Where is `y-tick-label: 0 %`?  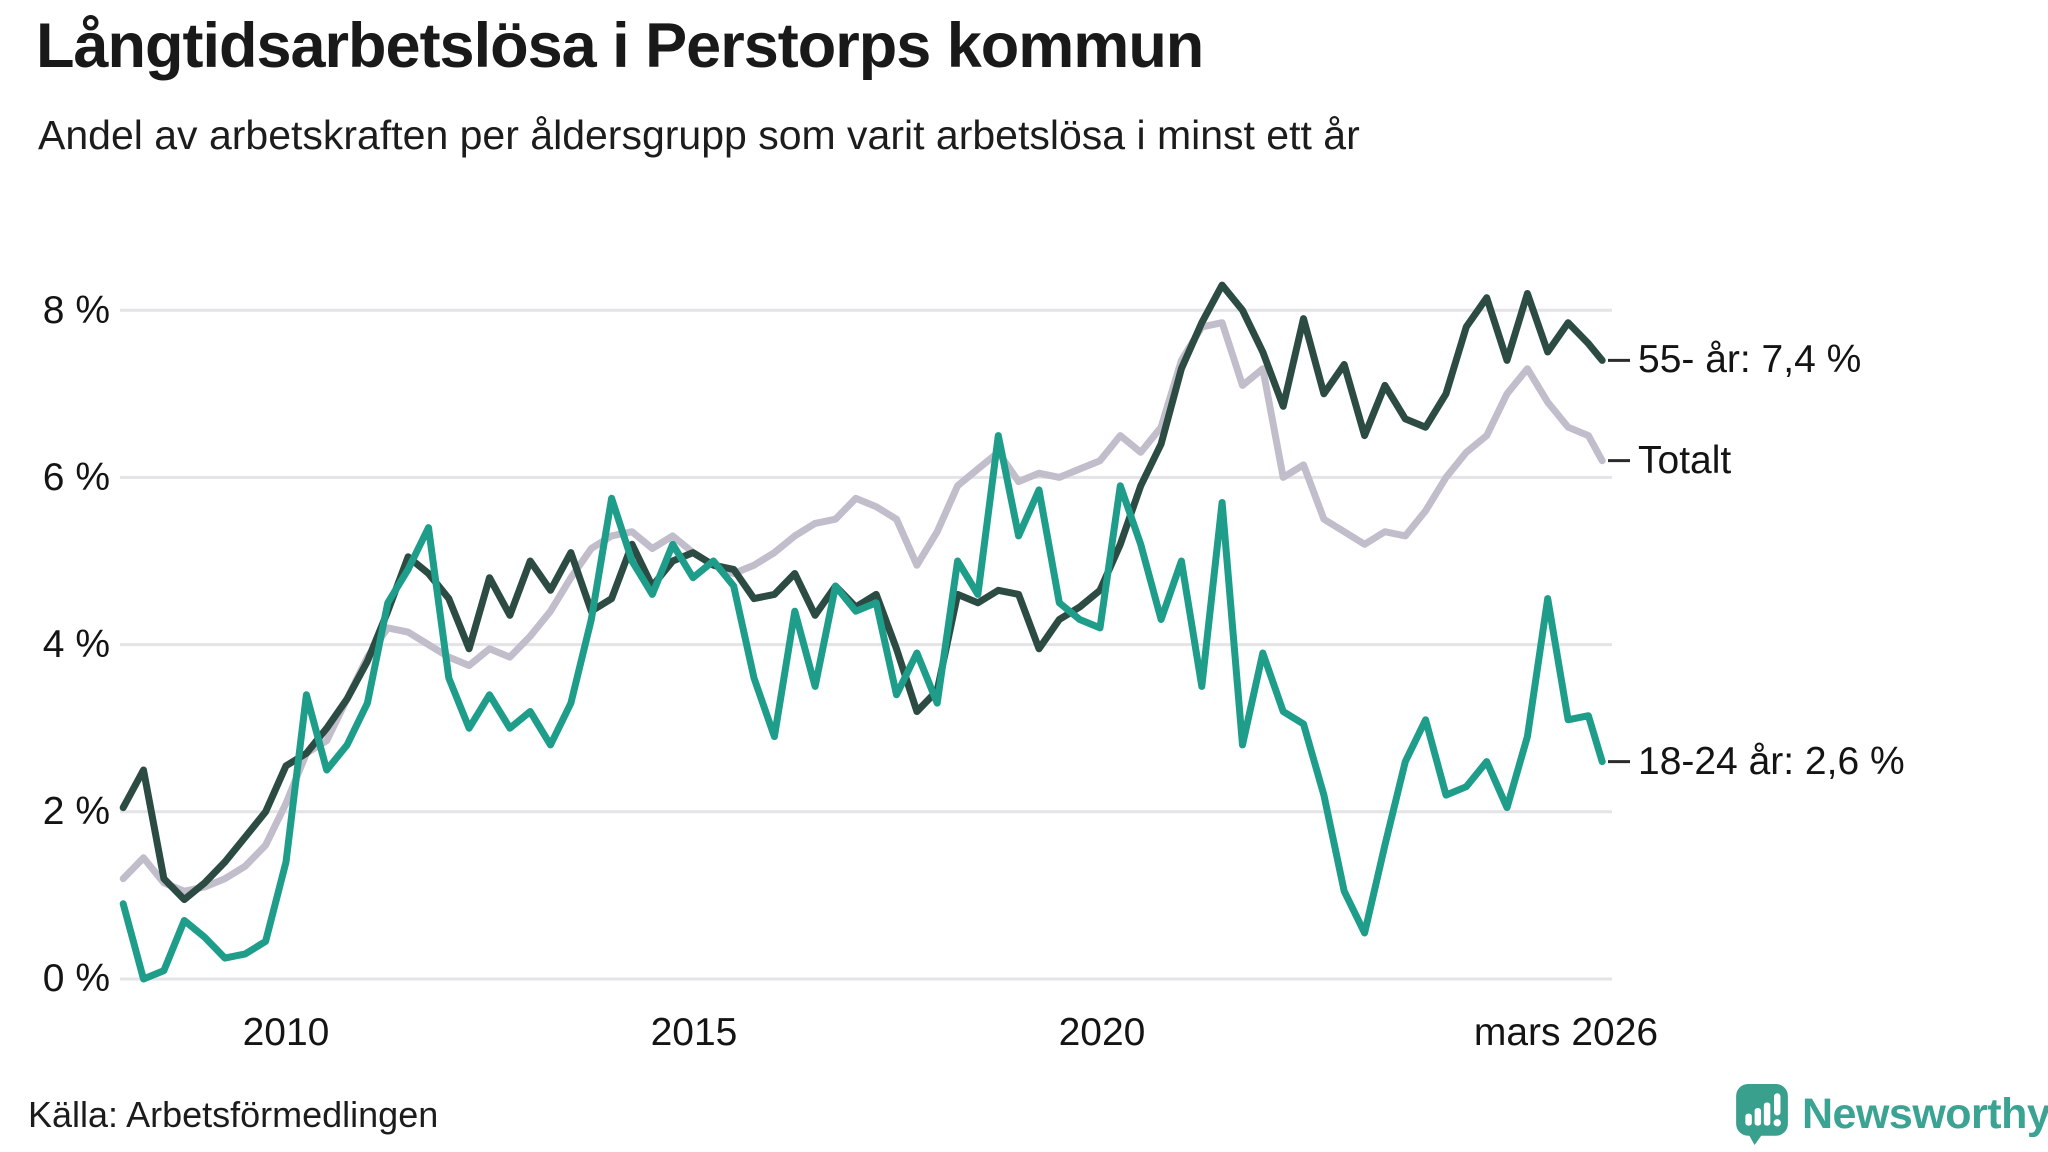
y-tick-label: 0 % is located at coordinates (76, 978).